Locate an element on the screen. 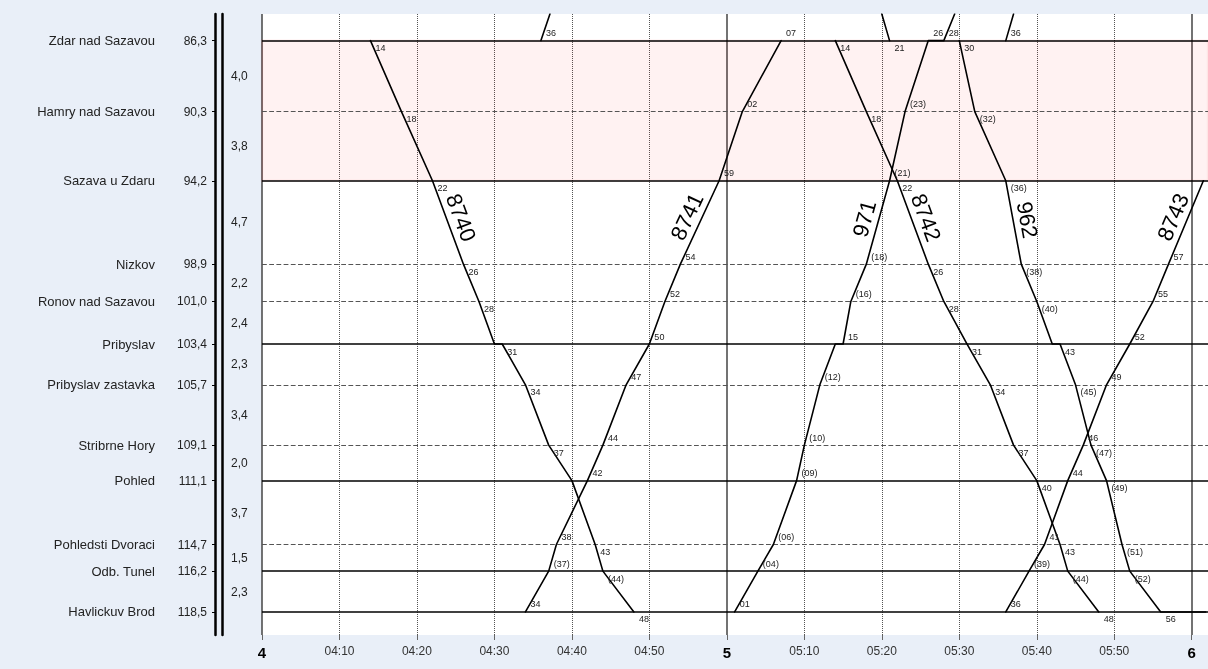  annotation: 15 is located at coordinates (853, 336).